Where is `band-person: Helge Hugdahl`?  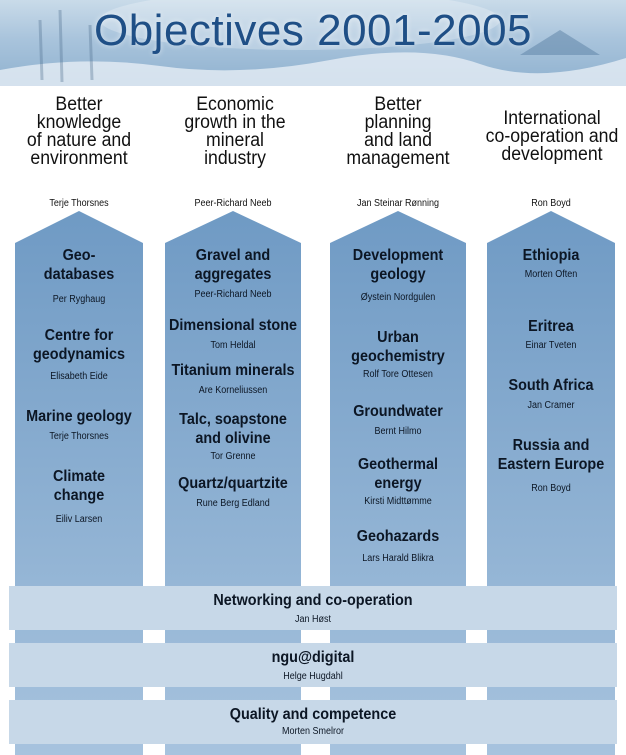 band-person: Helge Hugdahl is located at coordinates (313, 676).